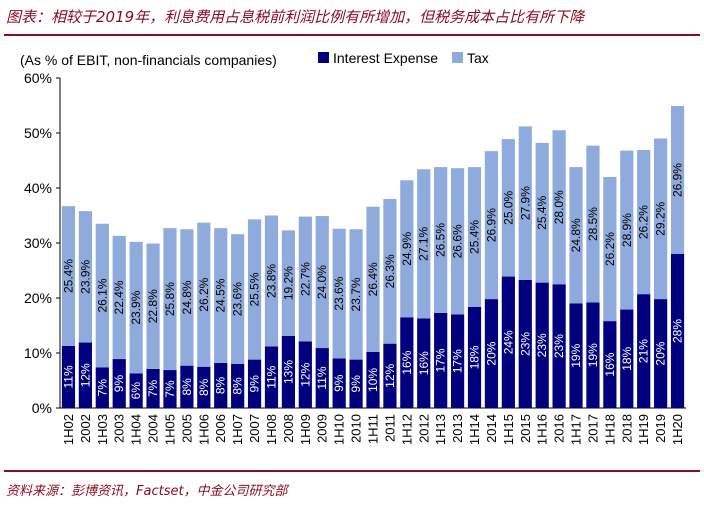 The height and width of the screenshot is (513, 704). I want to click on data-label-interest: 24%, so click(508, 342).